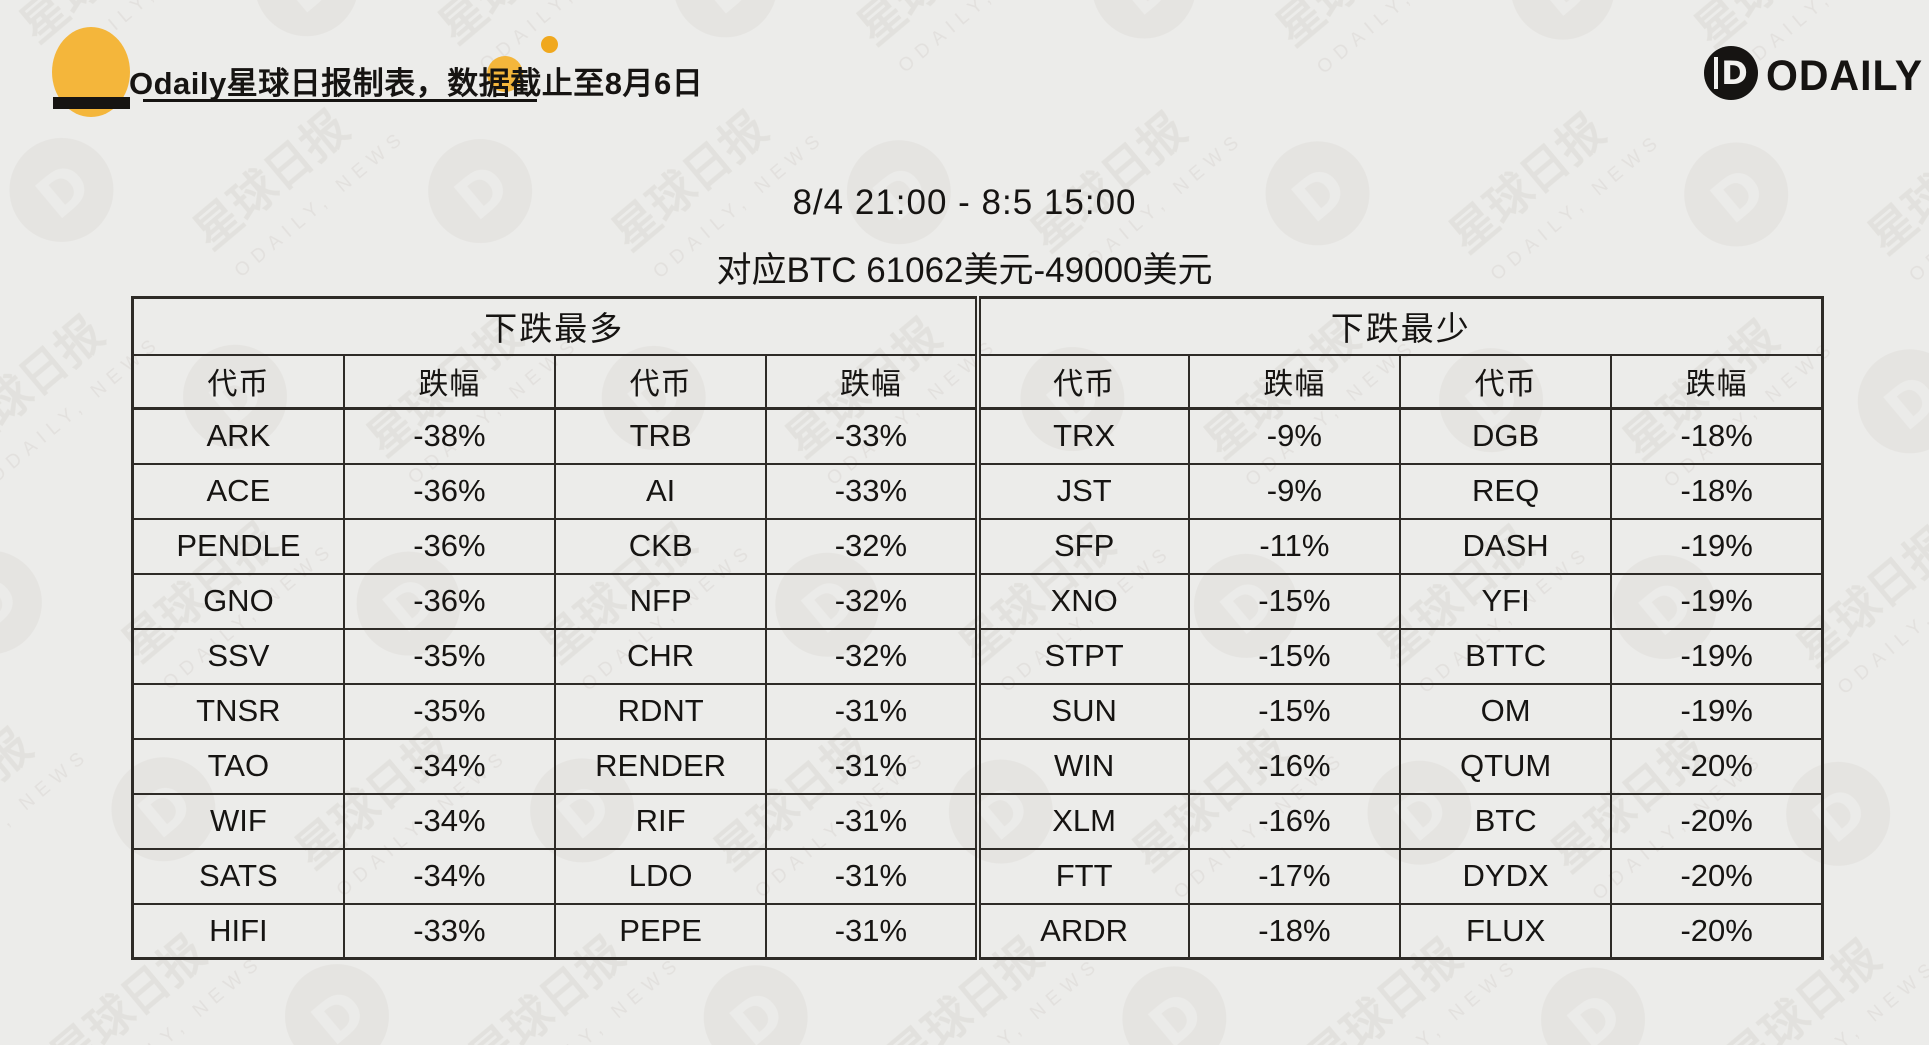 This screenshot has width=1929, height=1045. I want to click on table-row: WIF -34% RIF -31% XLM -16% BTC -20%, so click(977, 821).